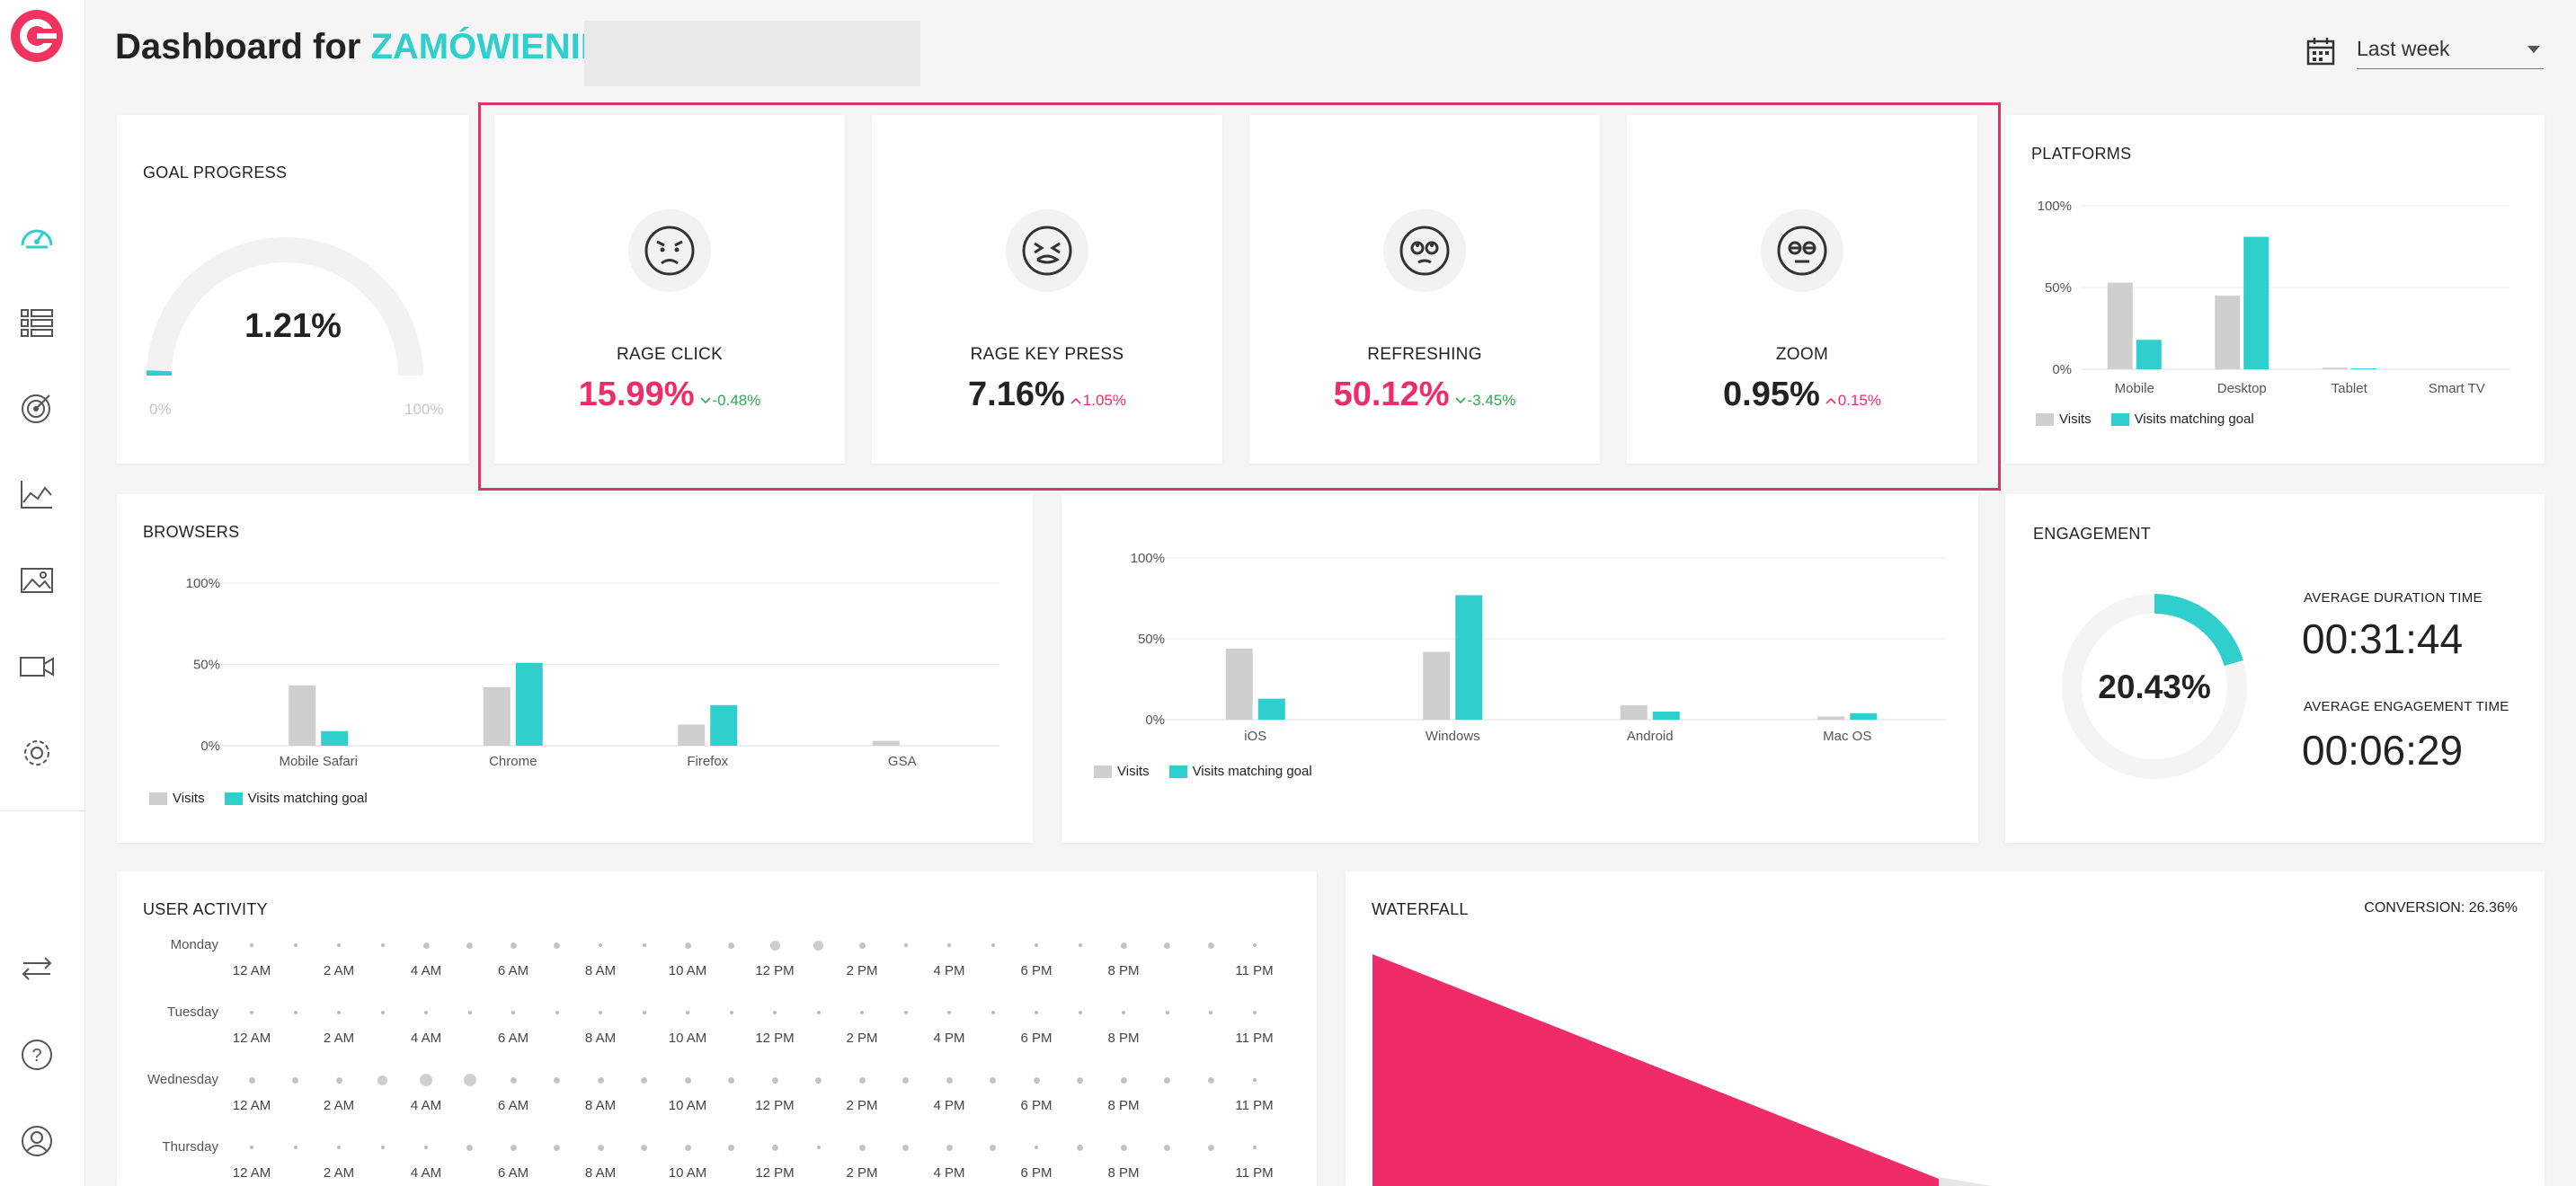 This screenshot has height=1186, width=2576. What do you see at coordinates (2320, 51) in the screenshot?
I see `calendar-icon` at bounding box center [2320, 51].